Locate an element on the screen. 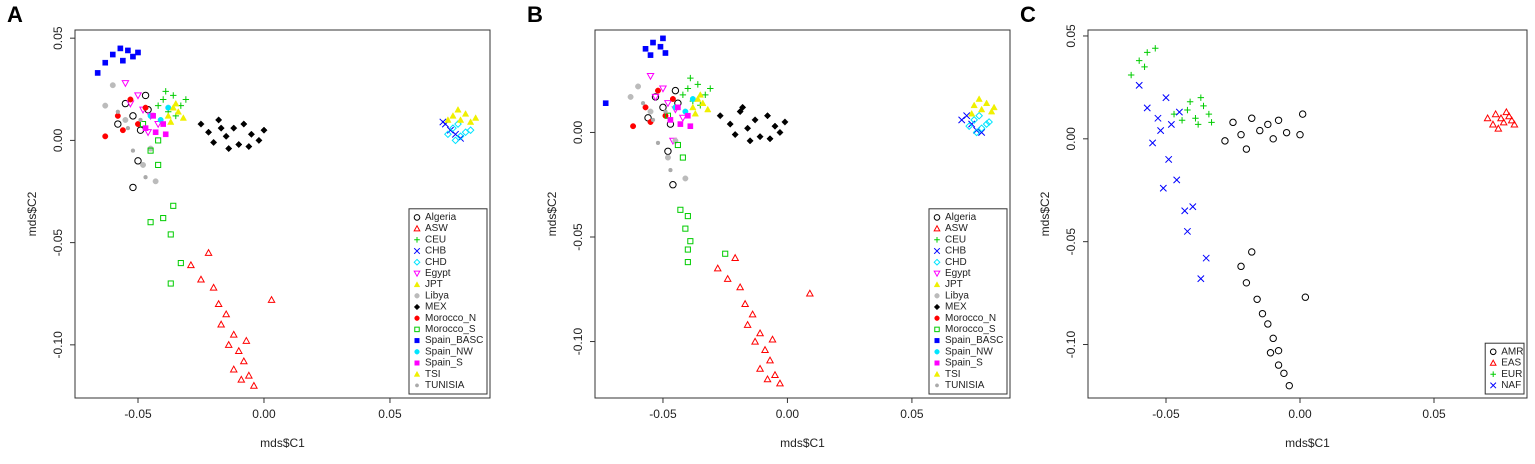  legend-label: ASW is located at coordinates (956, 228).